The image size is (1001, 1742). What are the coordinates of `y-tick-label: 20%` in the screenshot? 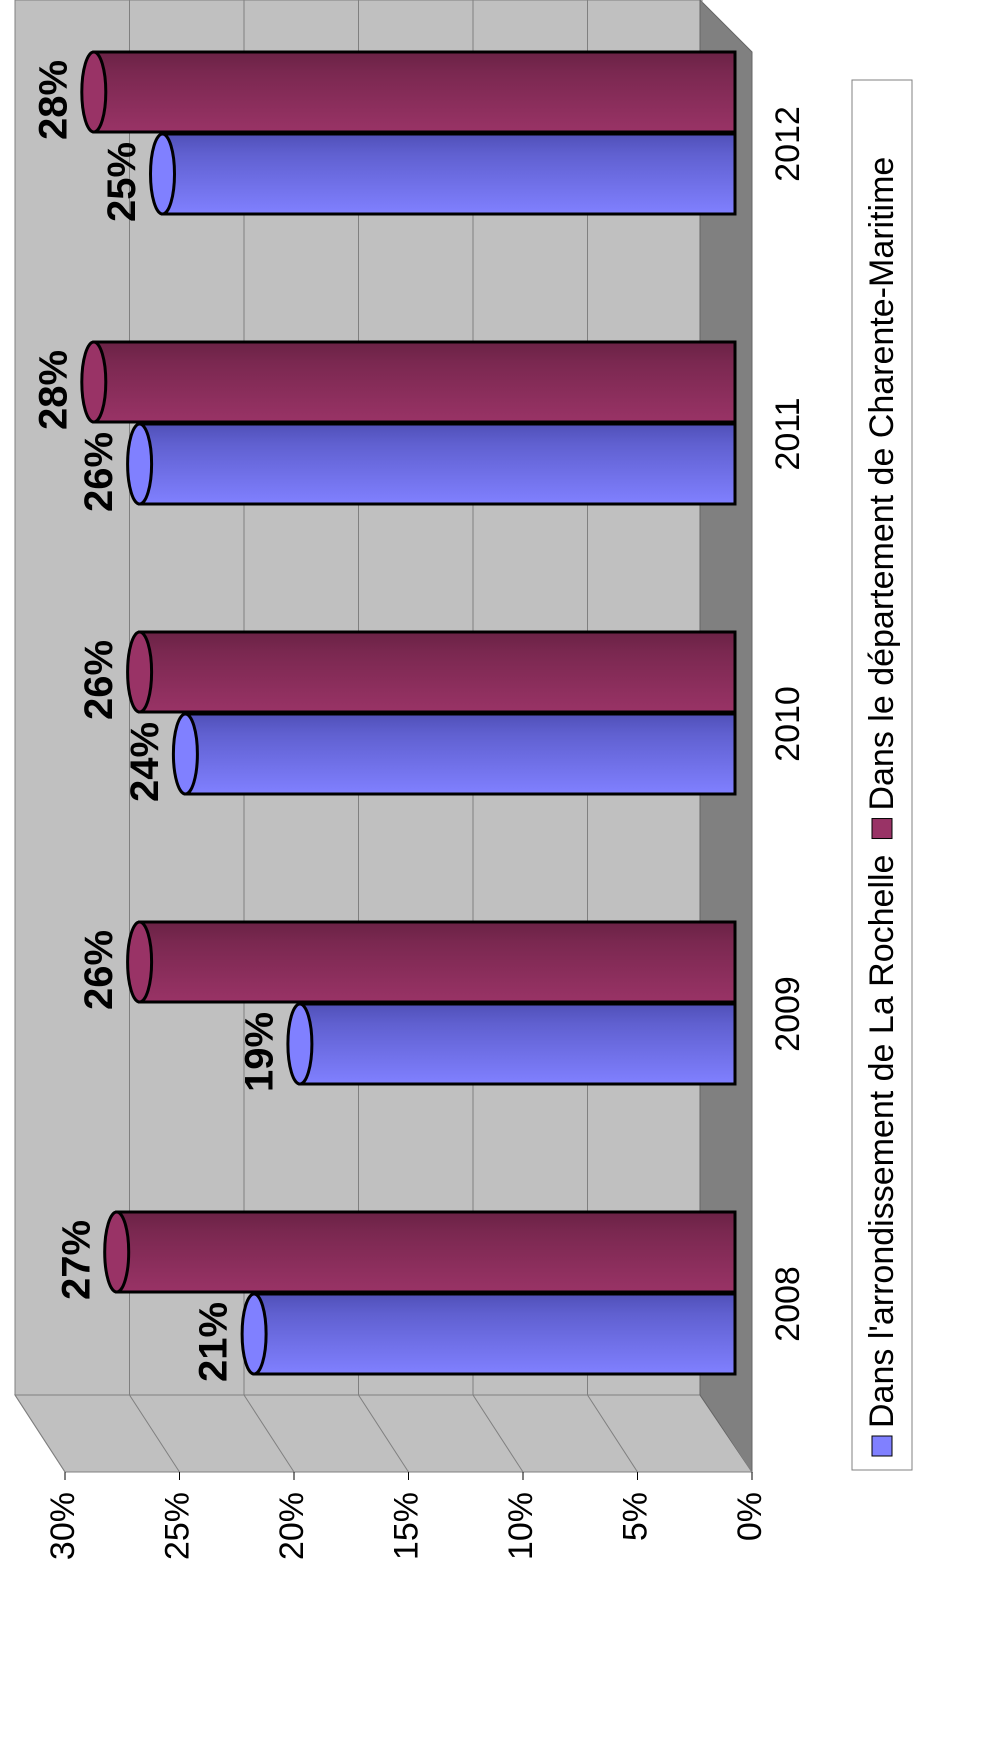 It's located at (292, 1526).